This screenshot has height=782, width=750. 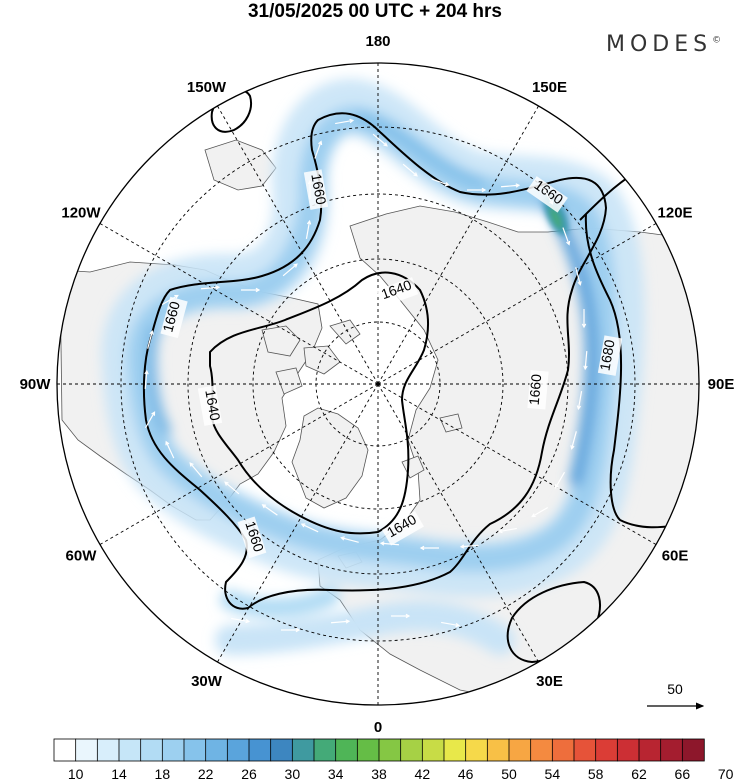 I want to click on colorbar-tick-label: 70, so click(x=726, y=774).